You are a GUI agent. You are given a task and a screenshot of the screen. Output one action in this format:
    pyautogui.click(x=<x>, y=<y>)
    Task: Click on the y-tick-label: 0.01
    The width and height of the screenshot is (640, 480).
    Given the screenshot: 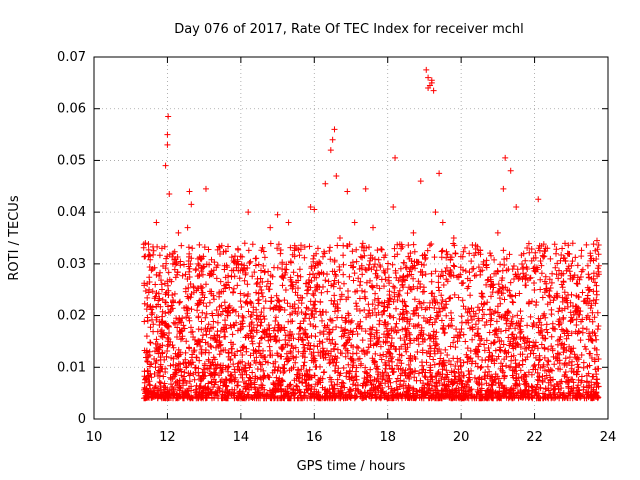 What is the action you would take?
    pyautogui.click(x=71, y=367)
    